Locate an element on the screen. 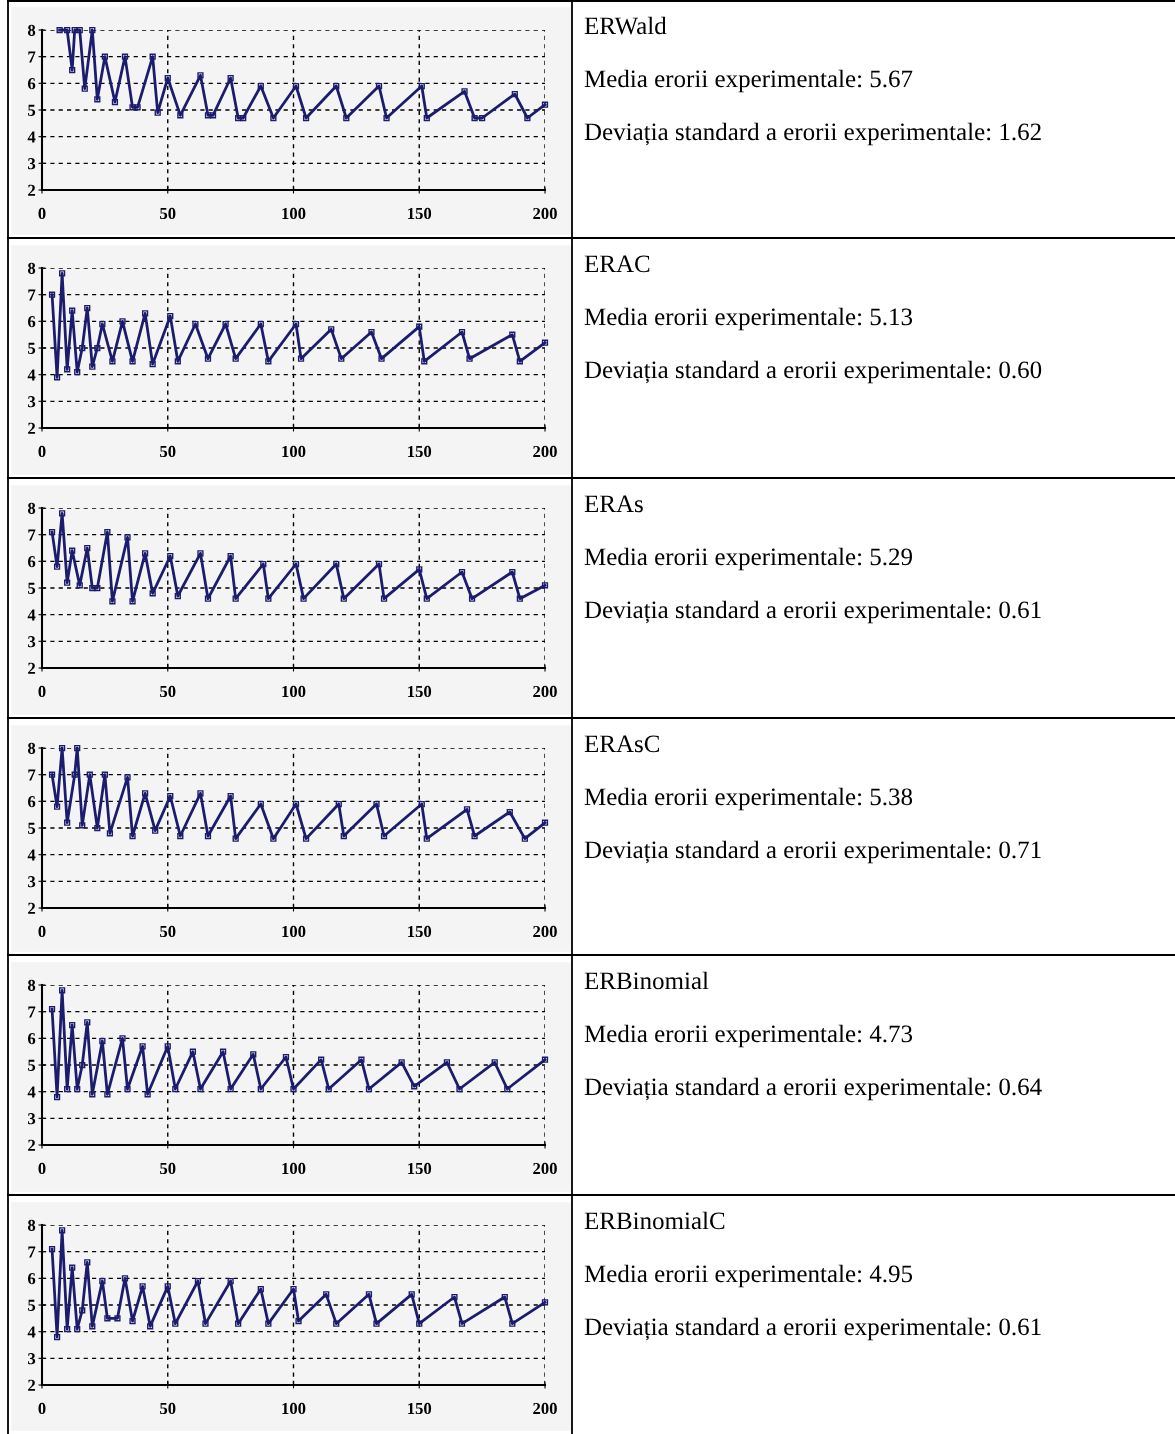 The width and height of the screenshot is (1175, 1434). text: Deviația standard a erorii experimentale: 0.64 is located at coordinates (813, 1089).